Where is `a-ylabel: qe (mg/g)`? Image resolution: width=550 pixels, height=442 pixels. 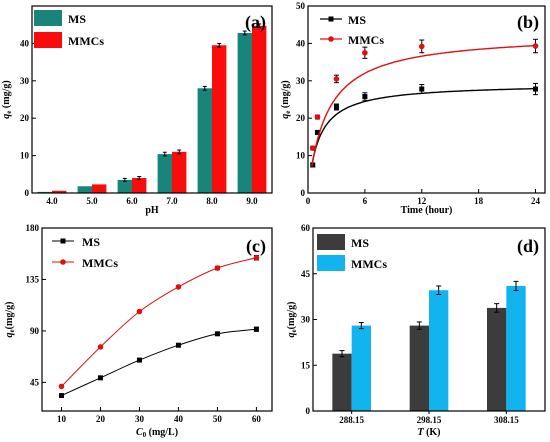 a-ylabel: qe (mg/g) is located at coordinates (7, 99).